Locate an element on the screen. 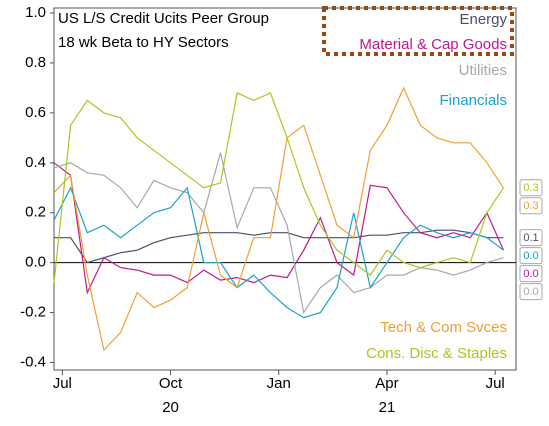  legend-entry: Cons. Disc & Staples is located at coordinates (436, 353).